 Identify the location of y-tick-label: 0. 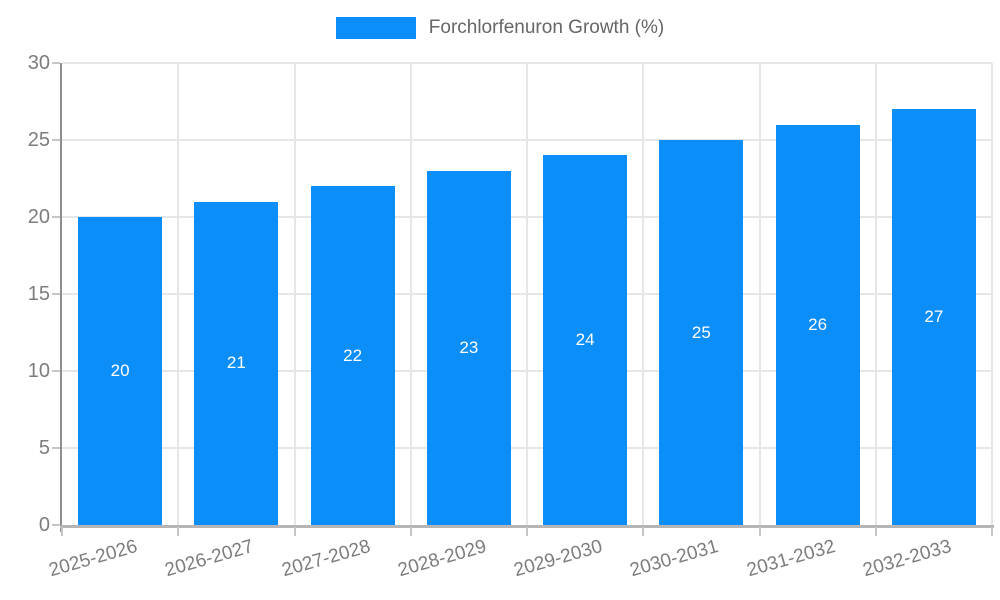
(44, 525).